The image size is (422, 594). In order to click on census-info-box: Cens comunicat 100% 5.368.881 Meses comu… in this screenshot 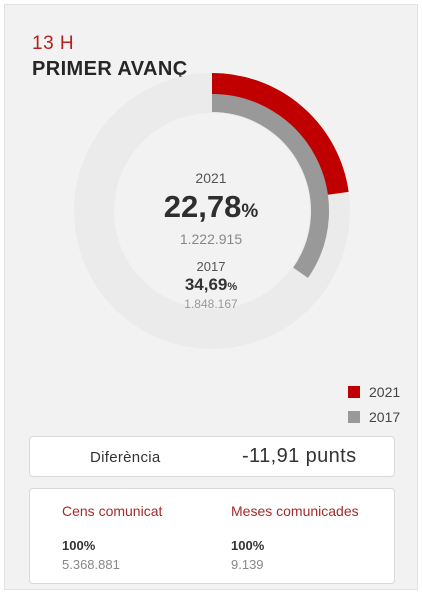, I will do `click(212, 536)`.